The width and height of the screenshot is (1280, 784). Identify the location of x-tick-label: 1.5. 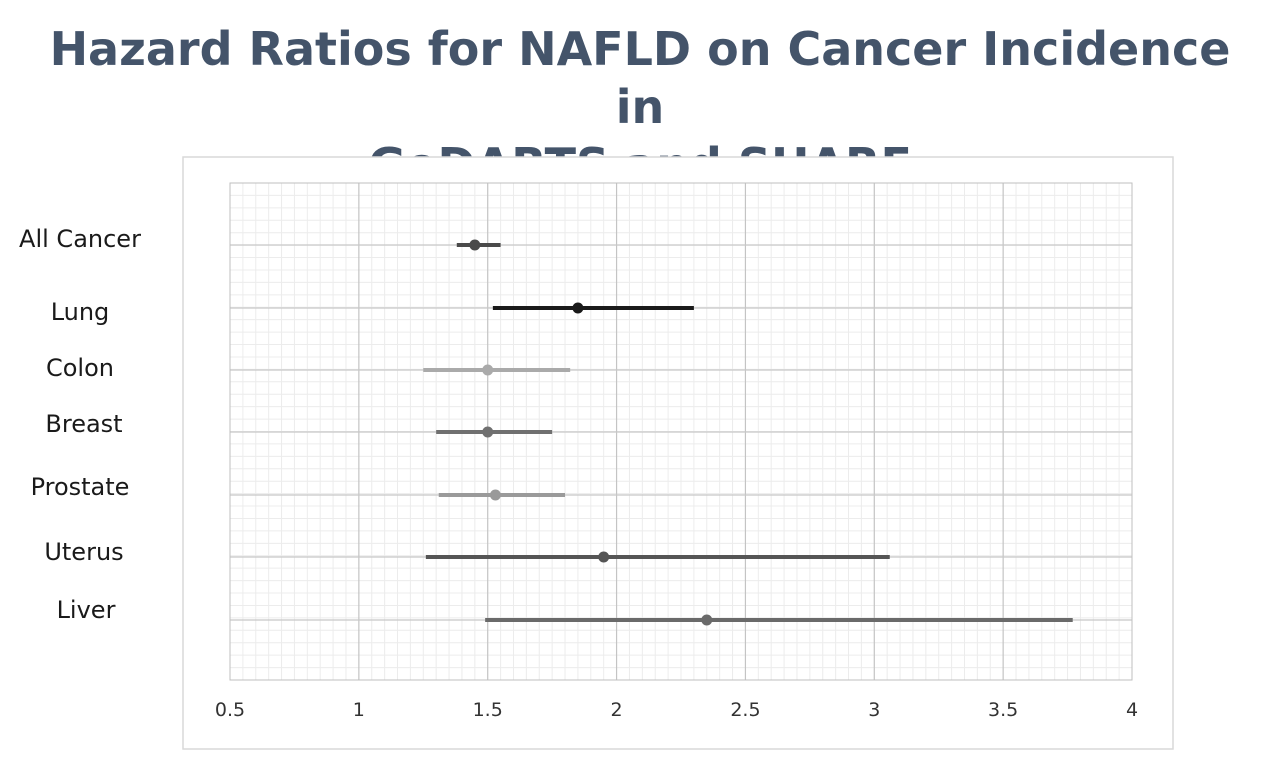
(488, 710).